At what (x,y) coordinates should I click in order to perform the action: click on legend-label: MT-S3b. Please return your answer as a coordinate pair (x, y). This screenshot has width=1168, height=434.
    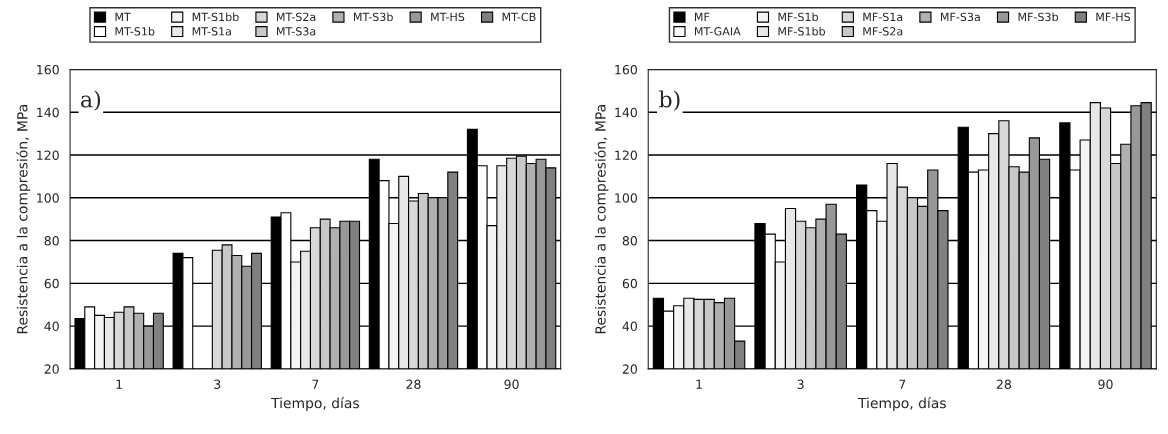
    Looking at the image, I should click on (373, 17).